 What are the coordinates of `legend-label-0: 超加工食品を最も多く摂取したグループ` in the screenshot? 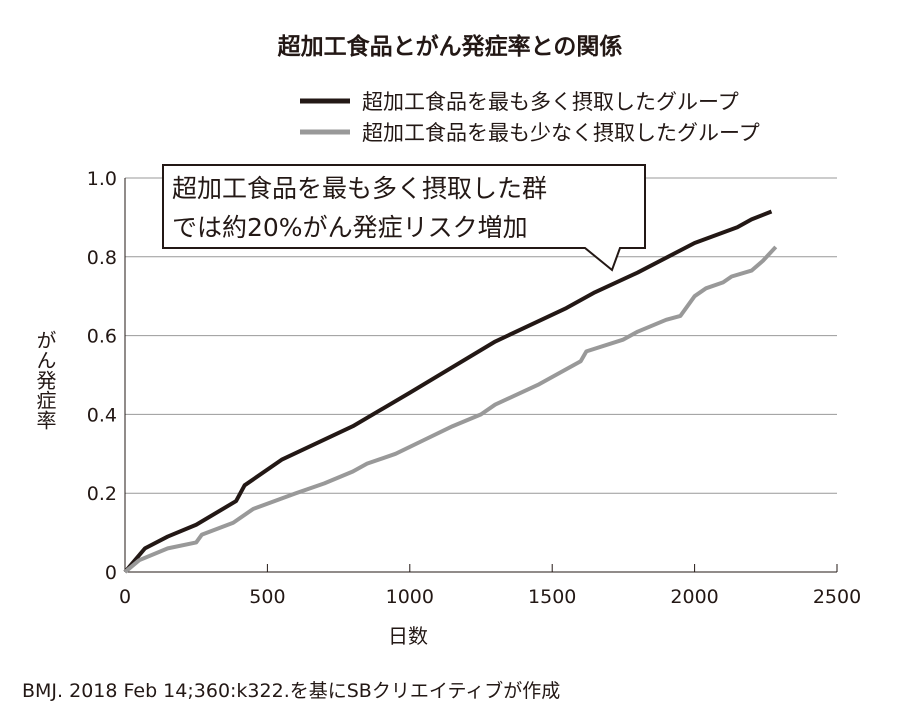 It's located at (550, 102).